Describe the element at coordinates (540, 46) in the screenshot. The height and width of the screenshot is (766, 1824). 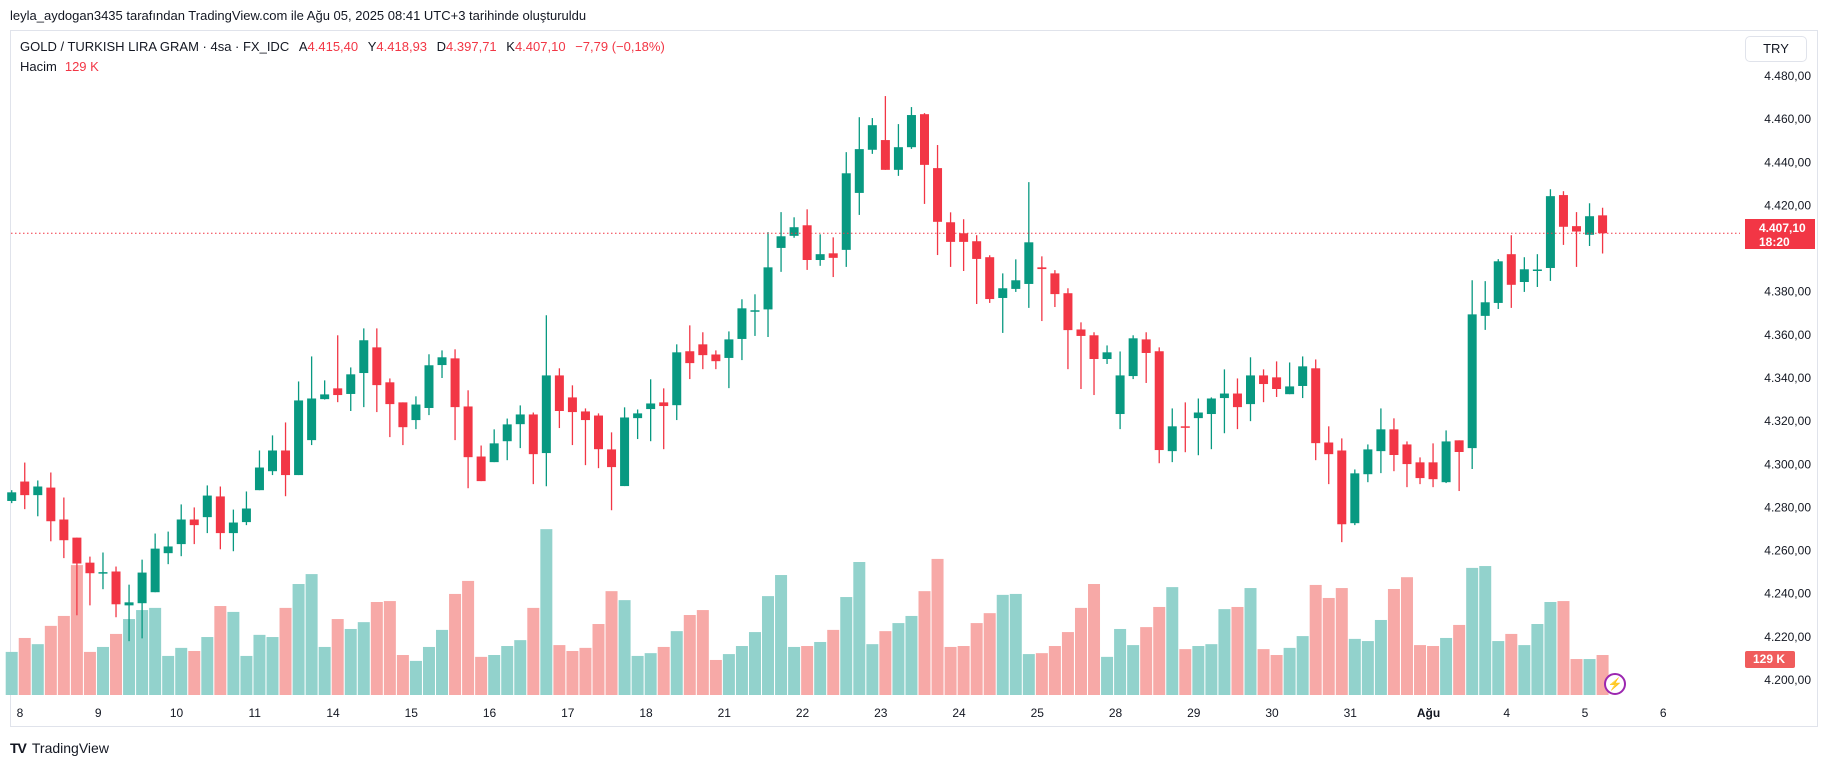
I see `close-value: 4.407,10` at that location.